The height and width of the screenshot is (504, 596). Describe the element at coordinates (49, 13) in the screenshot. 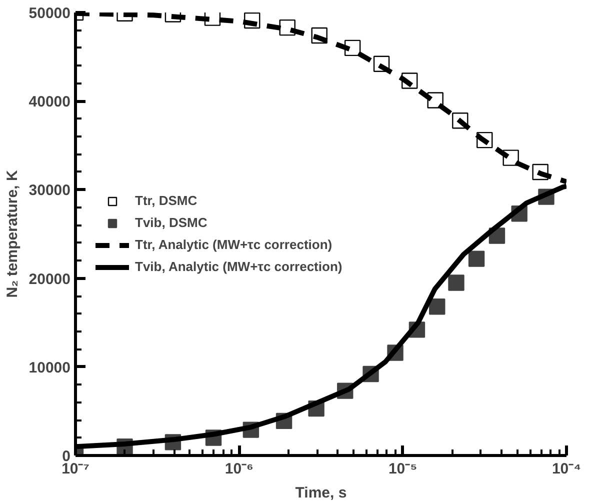

I see `y-tick-label: 50000` at that location.